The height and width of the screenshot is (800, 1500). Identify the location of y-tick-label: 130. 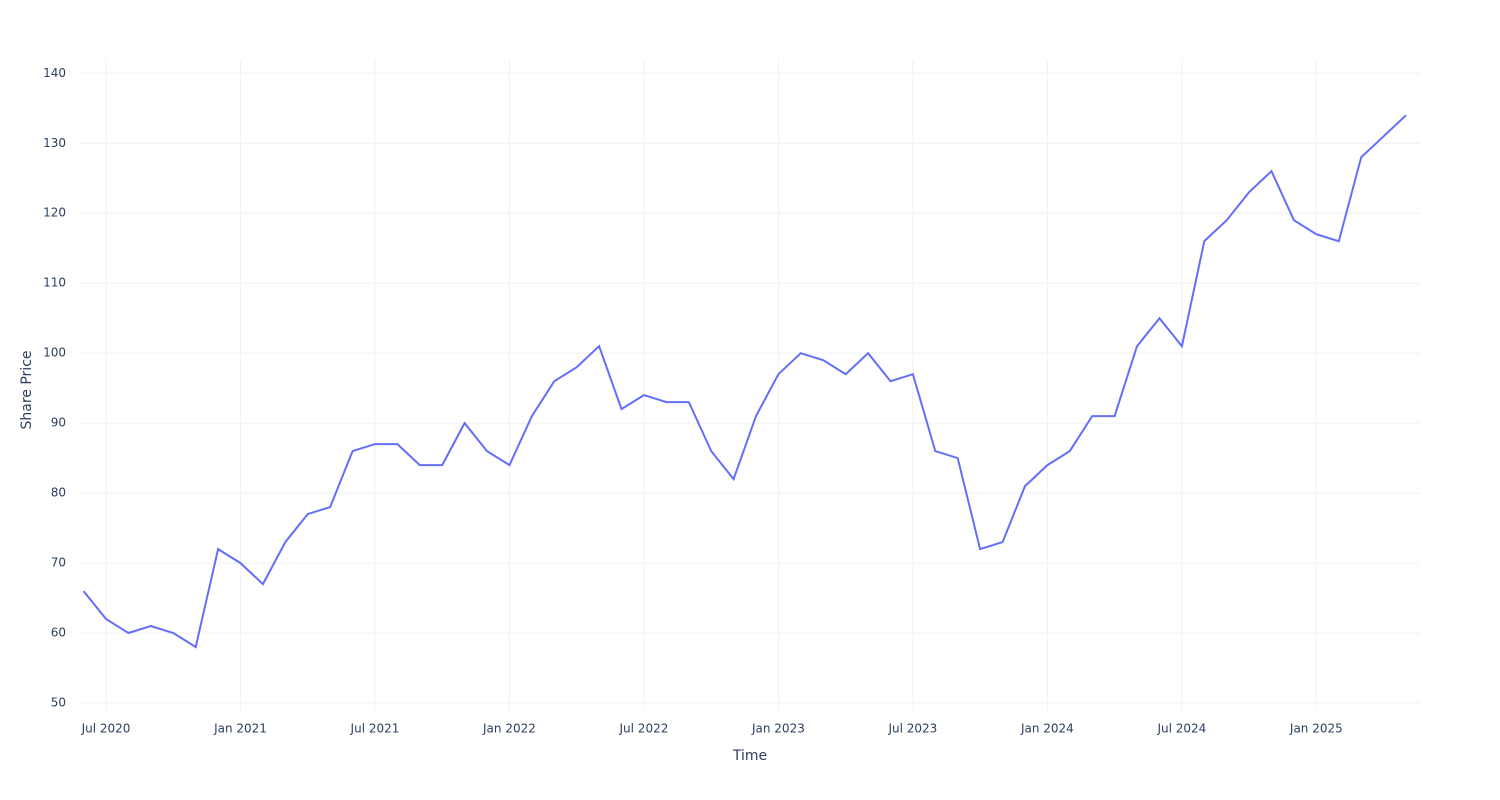
(54, 143).